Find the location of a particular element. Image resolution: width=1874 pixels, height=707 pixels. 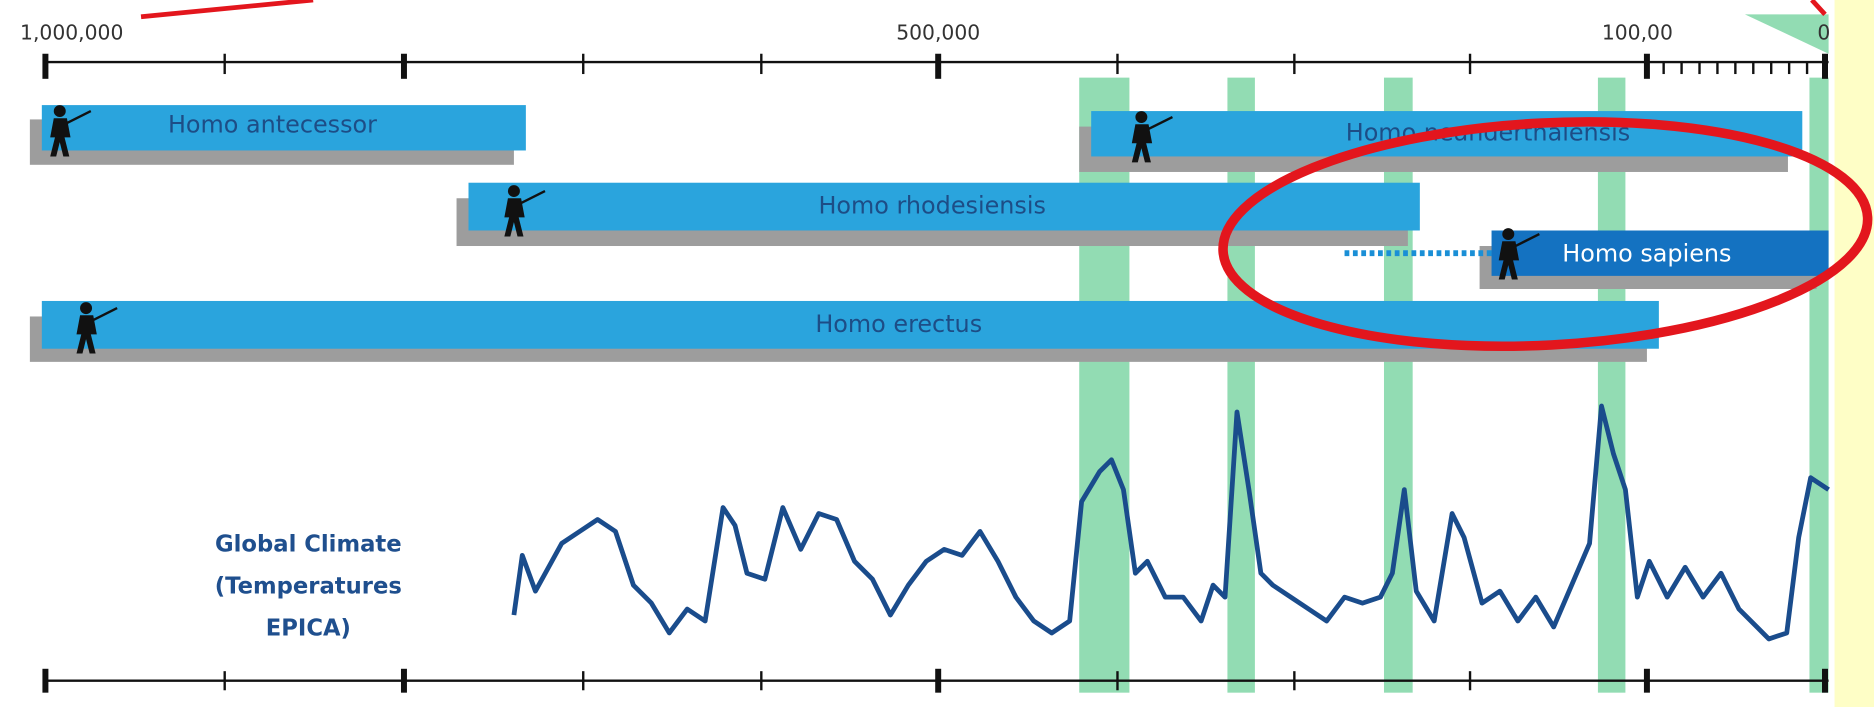

climate-label: (Temperatures is located at coordinates (308, 587).